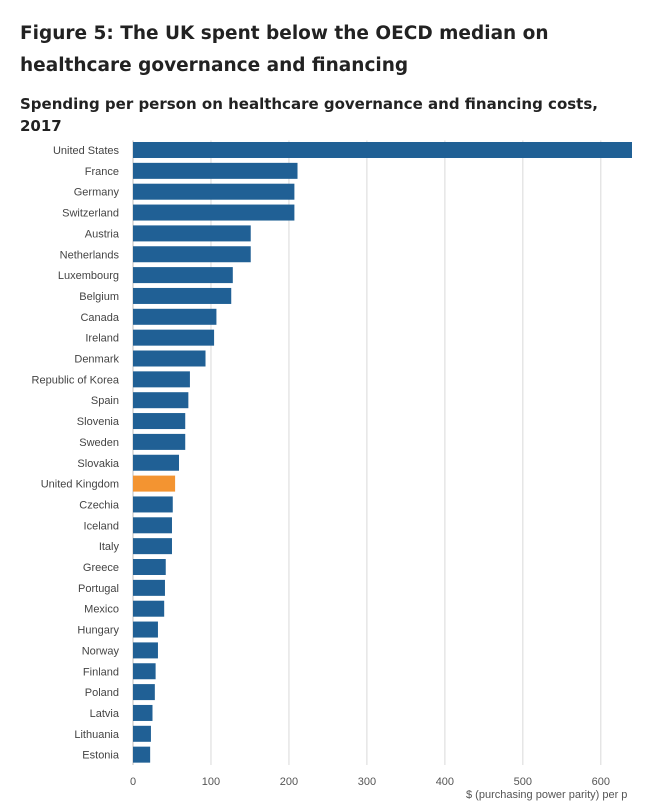  What do you see at coordinates (97, 193) in the screenshot?
I see `category-label: Germany` at bounding box center [97, 193].